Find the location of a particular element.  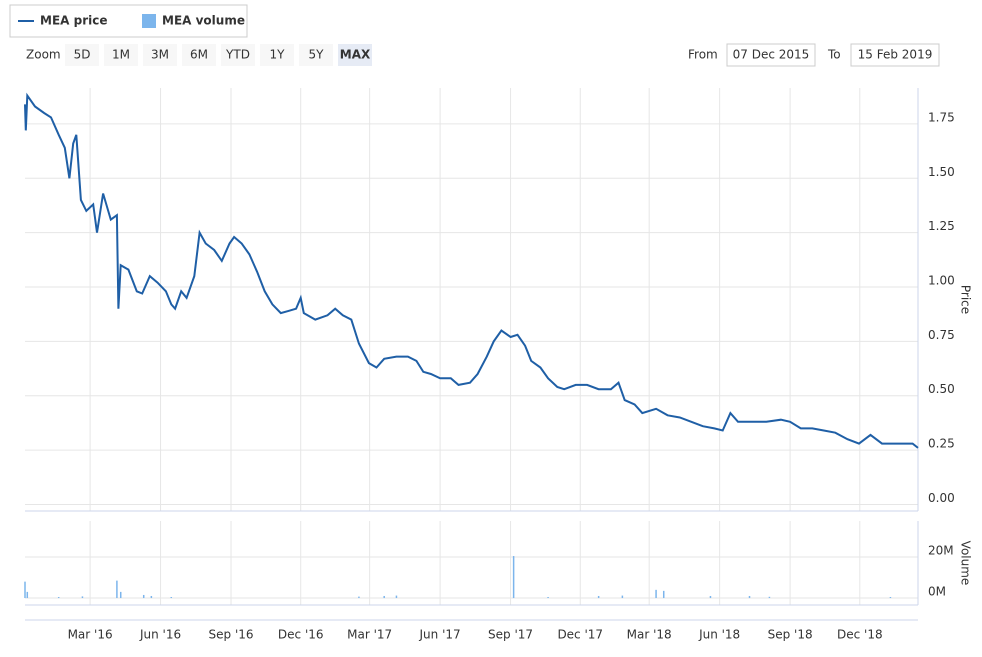

zoom-button-label: 3M is located at coordinates (160, 55).